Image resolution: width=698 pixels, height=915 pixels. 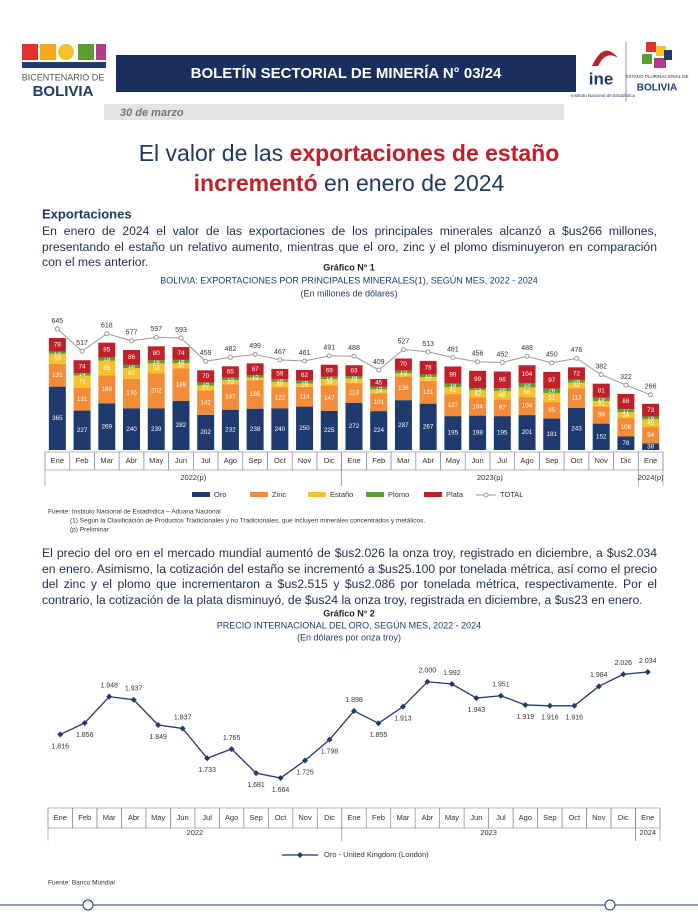 I want to click on total-label: 452, so click(x=502, y=354).